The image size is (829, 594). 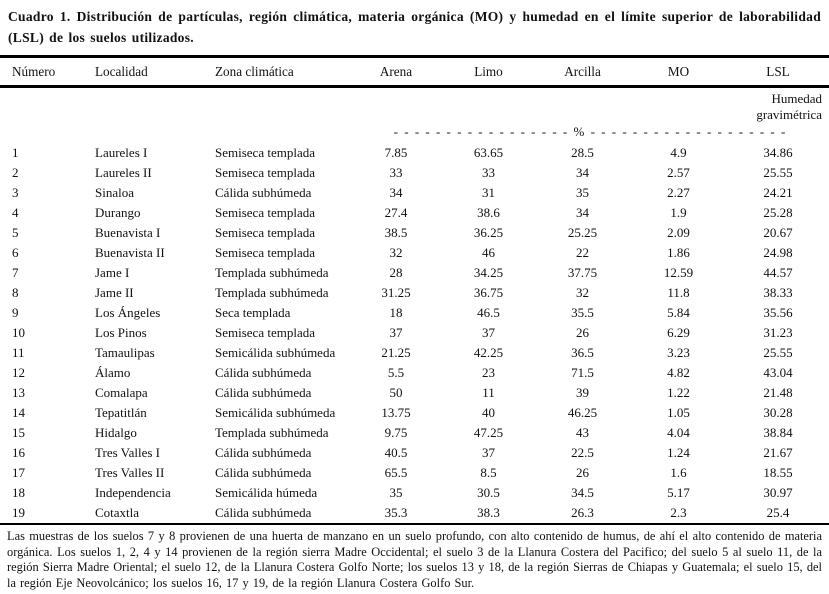 What do you see at coordinates (113, 372) in the screenshot?
I see `cell-localidad: Álamo` at bounding box center [113, 372].